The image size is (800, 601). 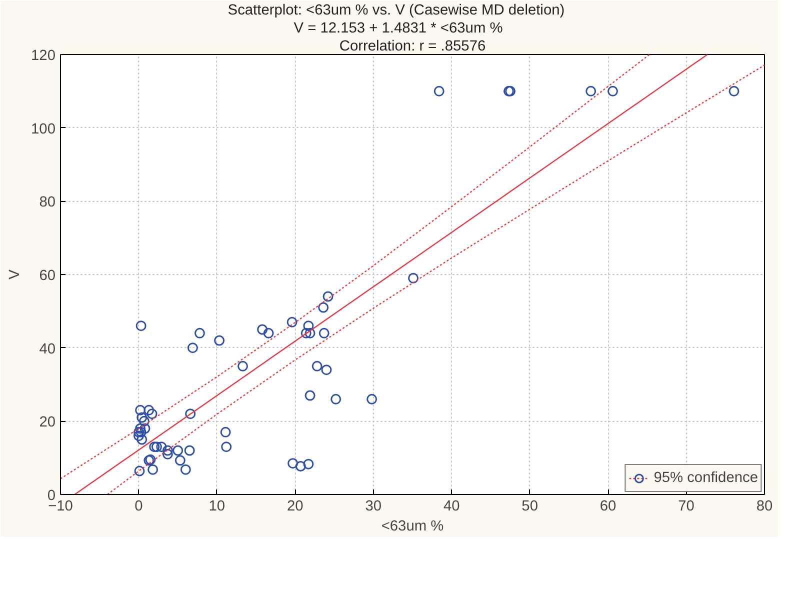 I want to click on y-tick-label: 20, so click(x=47, y=422).